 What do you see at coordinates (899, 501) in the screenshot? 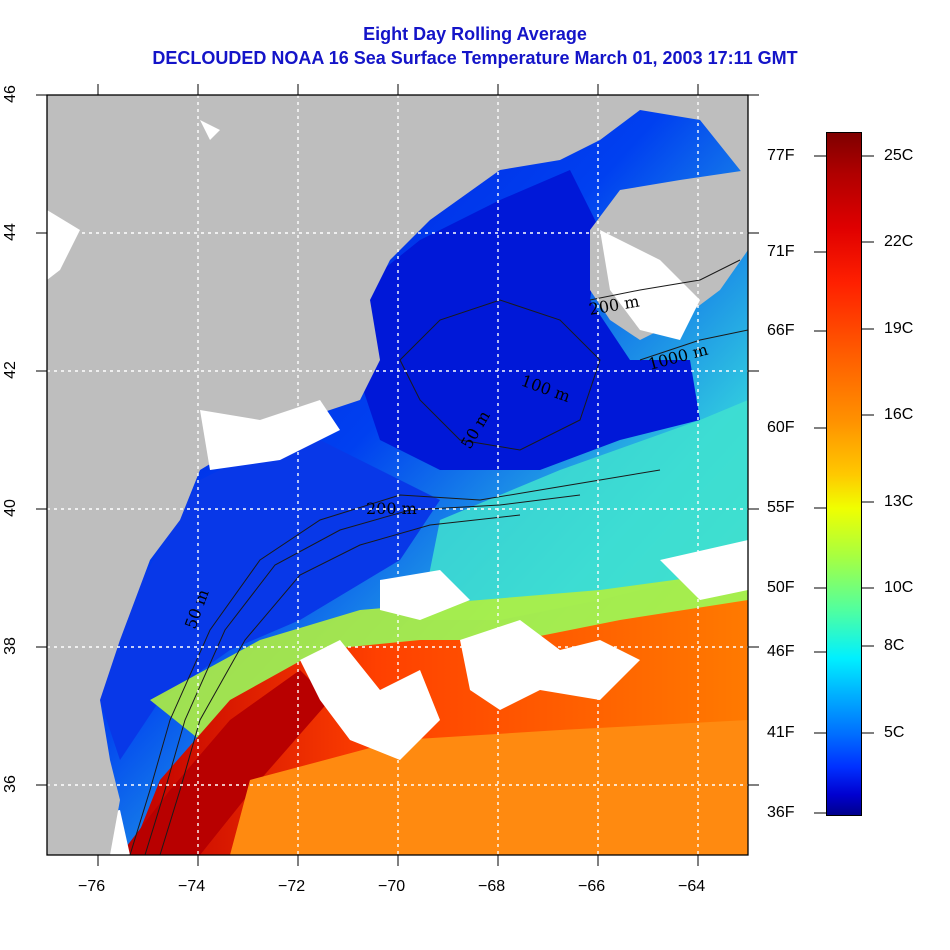
I see `celsius-label: 13C` at bounding box center [899, 501].